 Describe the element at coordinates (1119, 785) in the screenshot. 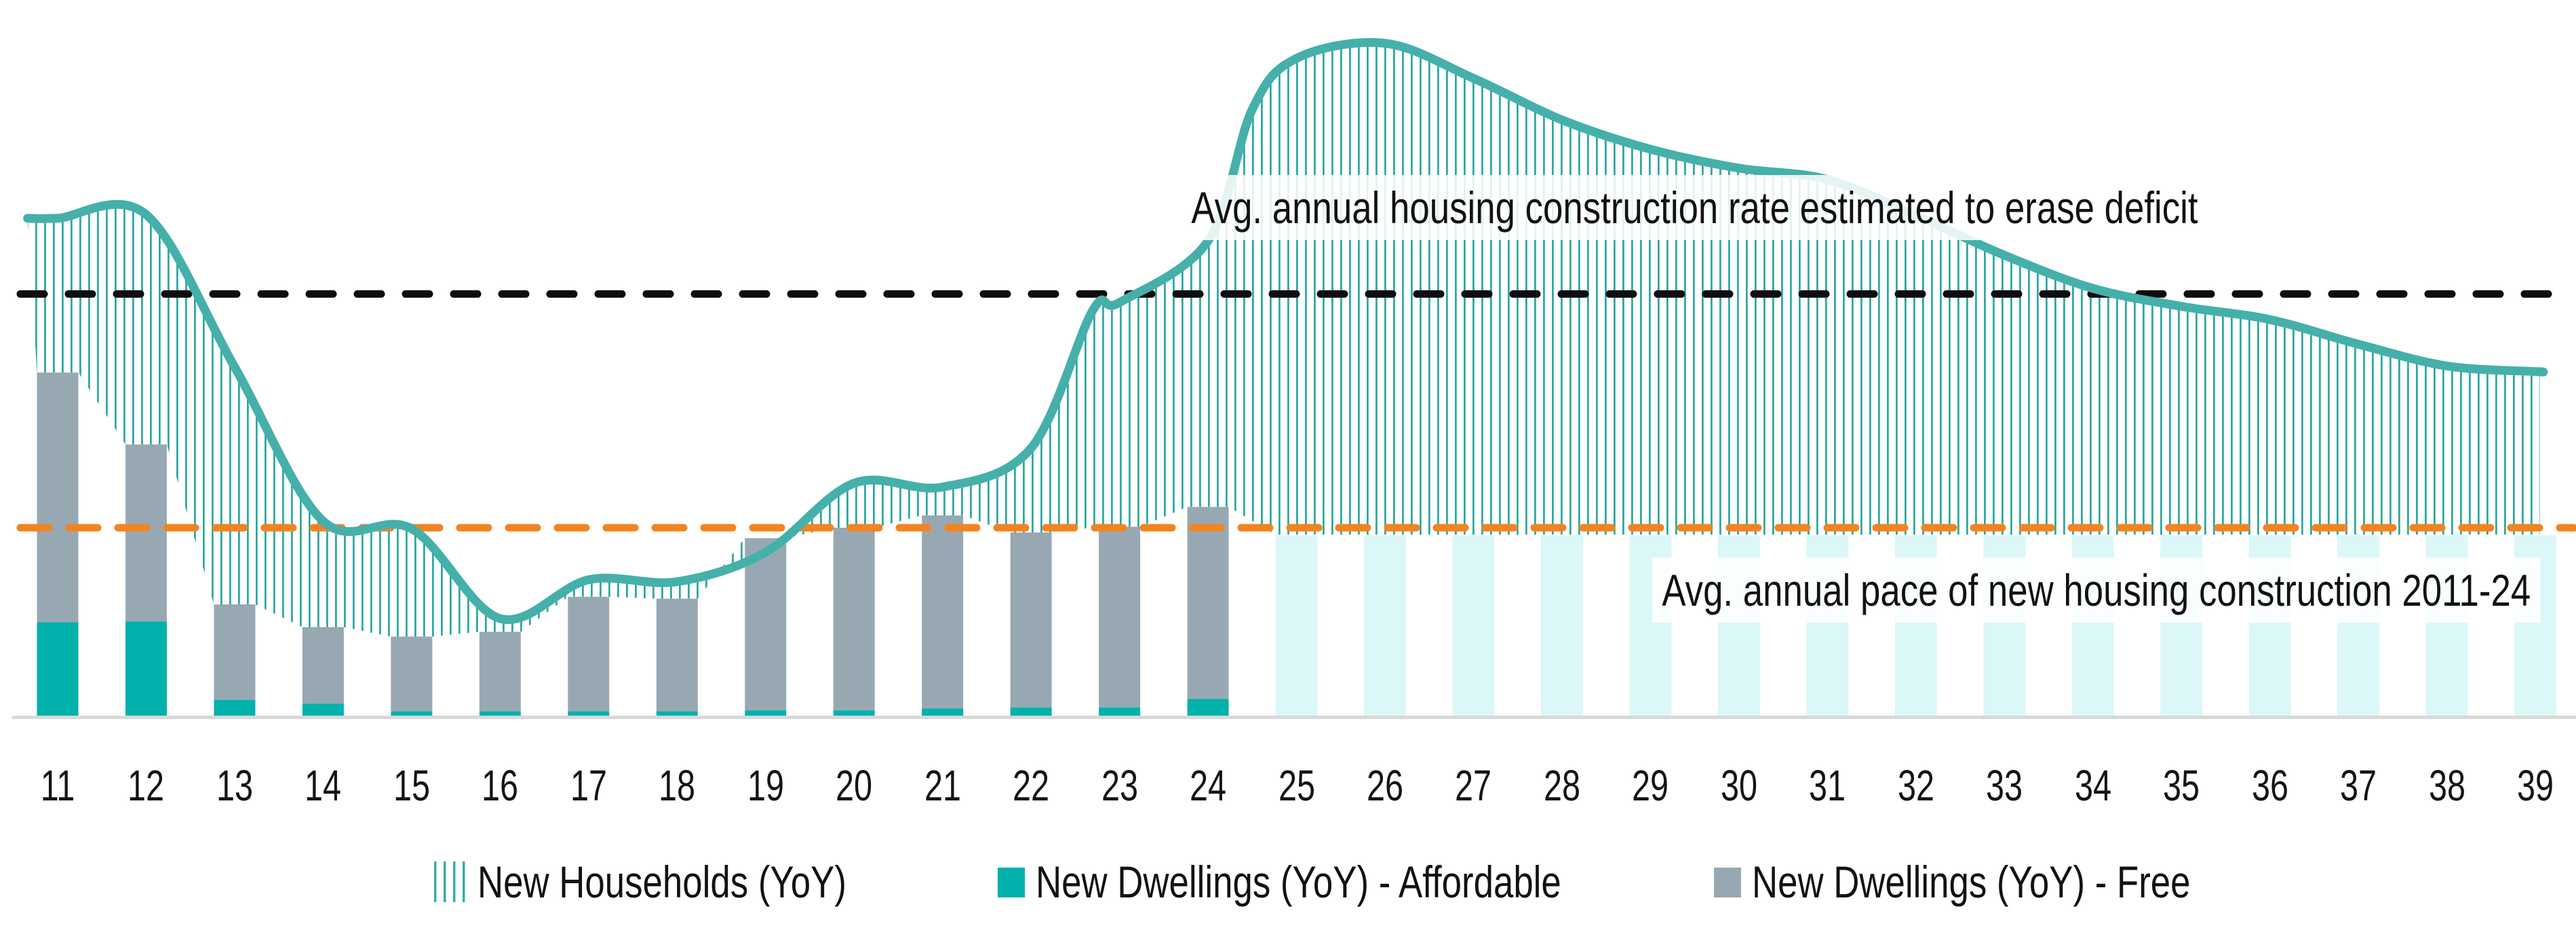

I see `x-axis-label: 23` at that location.